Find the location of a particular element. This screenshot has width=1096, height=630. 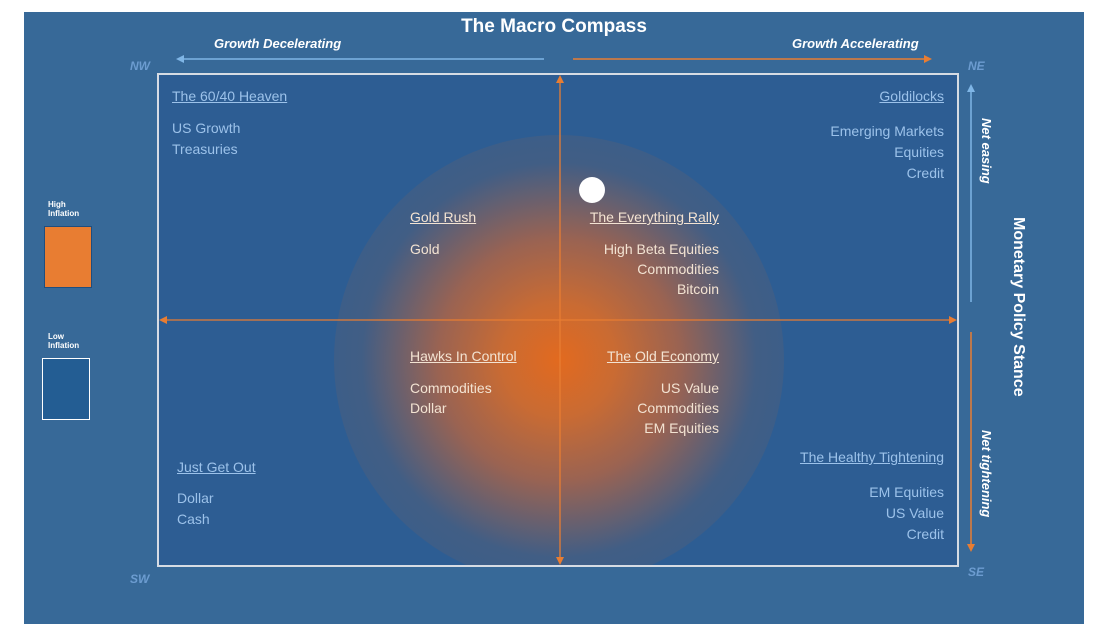

growth-decel-arrowhead is located at coordinates (180, 59).